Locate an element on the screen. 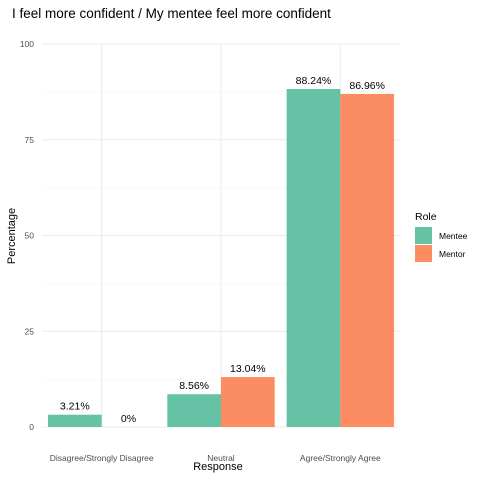 Image resolution: width=480 pixels, height=480 pixels. y-axis-ticks: 0 25 50 75 100 is located at coordinates (27, 235).